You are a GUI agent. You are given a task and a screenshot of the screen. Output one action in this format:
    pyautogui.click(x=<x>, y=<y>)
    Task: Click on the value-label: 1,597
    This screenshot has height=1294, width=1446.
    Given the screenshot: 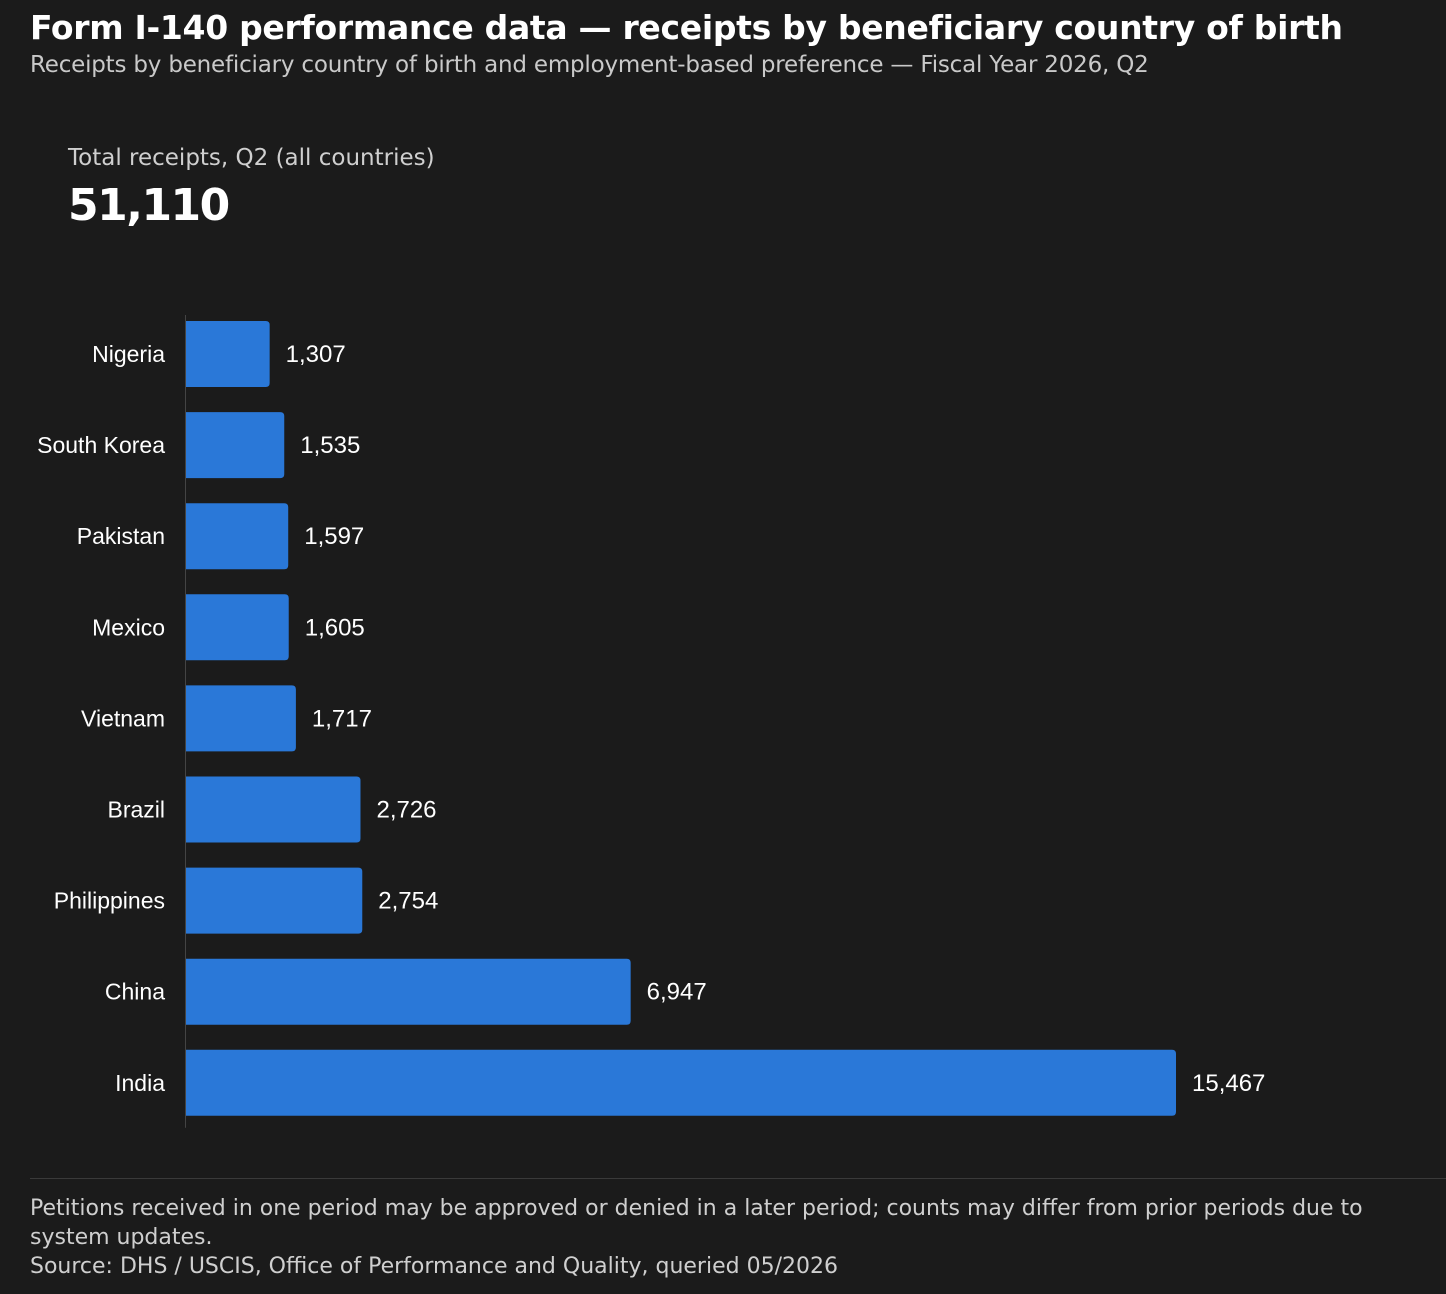 What is the action you would take?
    pyautogui.click(x=334, y=536)
    